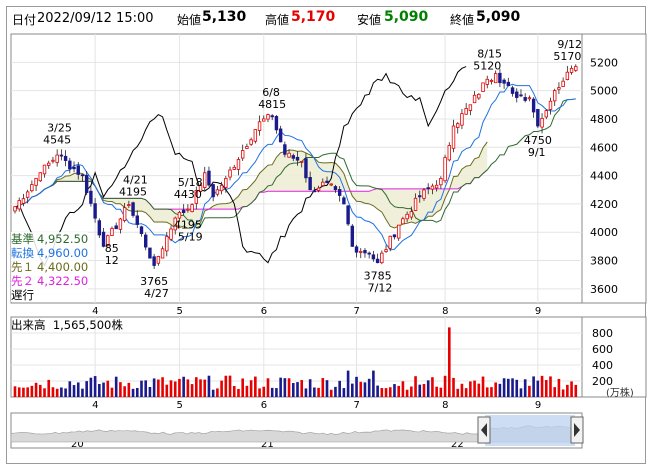  What do you see at coordinates (604, 204) in the screenshot?
I see `price-tick-label: 4200` at bounding box center [604, 204].